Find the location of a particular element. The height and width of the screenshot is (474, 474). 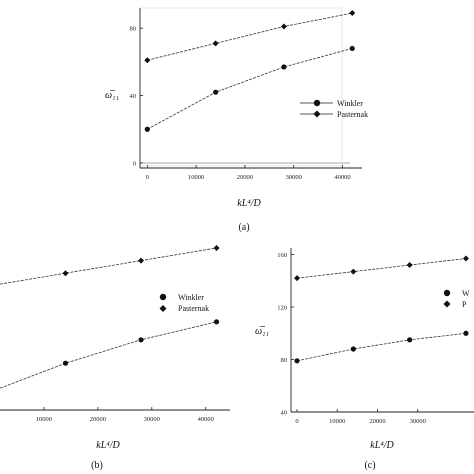

legend-label-winkler: W is located at coordinates (466, 293).